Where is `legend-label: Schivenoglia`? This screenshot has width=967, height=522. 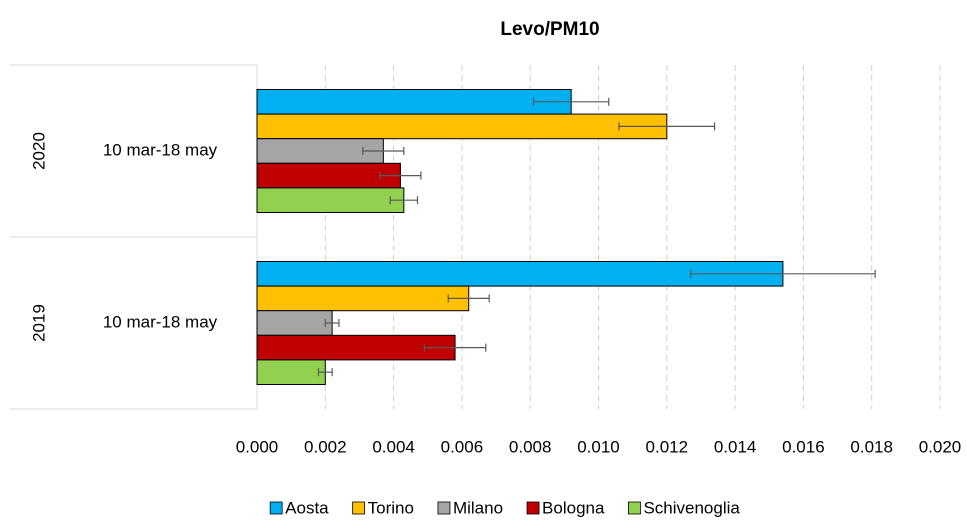 legend-label: Schivenoglia is located at coordinates (691, 507).